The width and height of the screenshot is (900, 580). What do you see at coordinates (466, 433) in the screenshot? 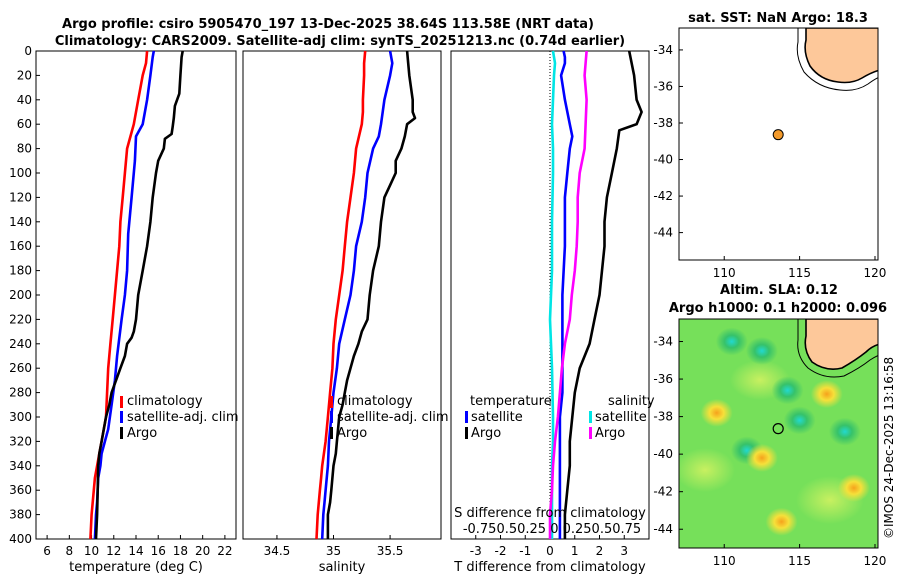
I see `legend-swatch-t-argo` at bounding box center [466, 433].